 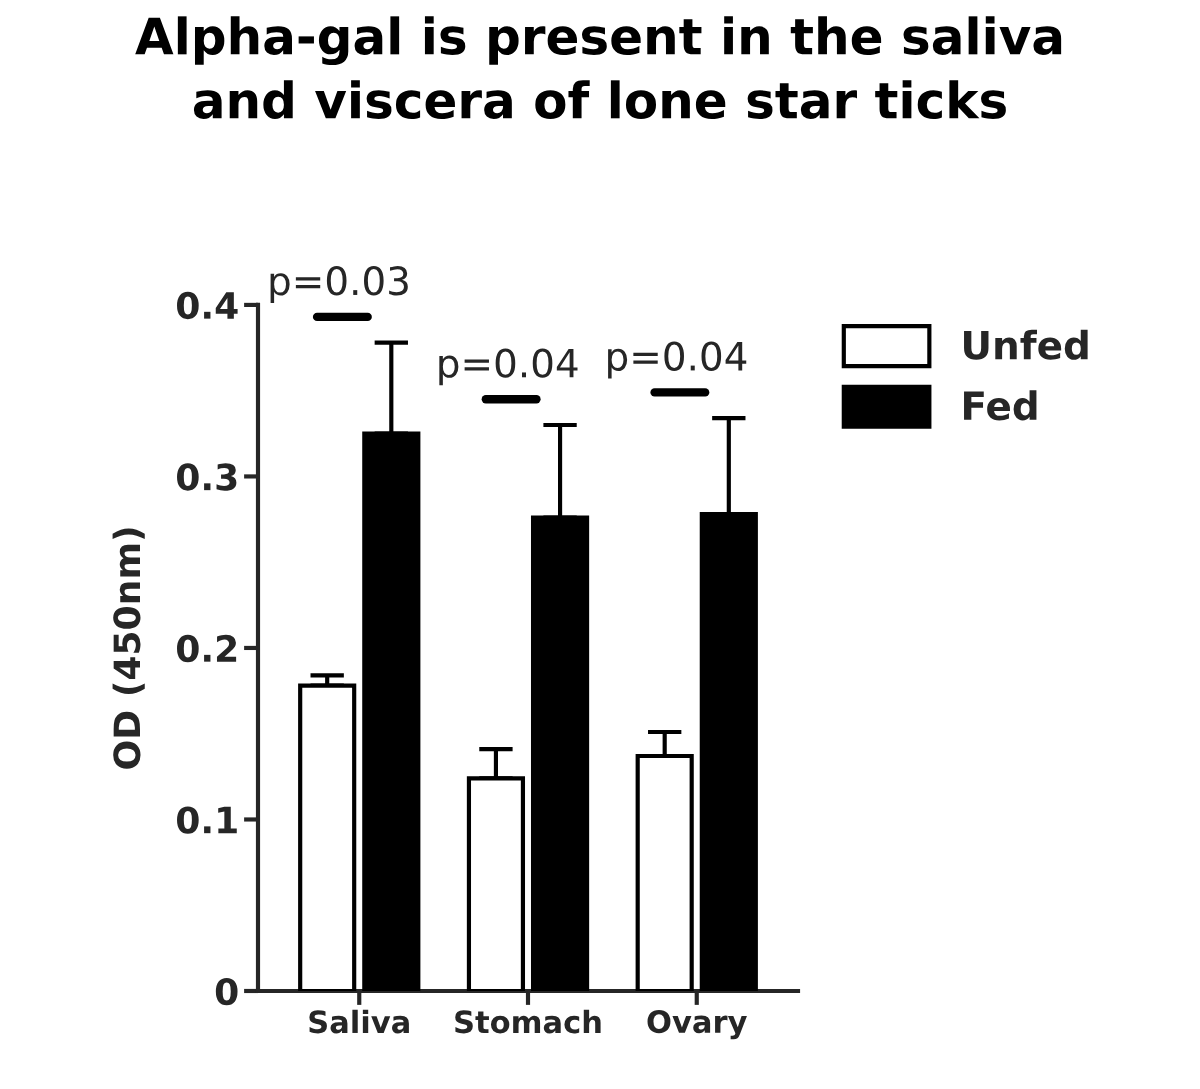 What do you see at coordinates (1026, 344) in the screenshot?
I see `legend-label: Unfed` at bounding box center [1026, 344].